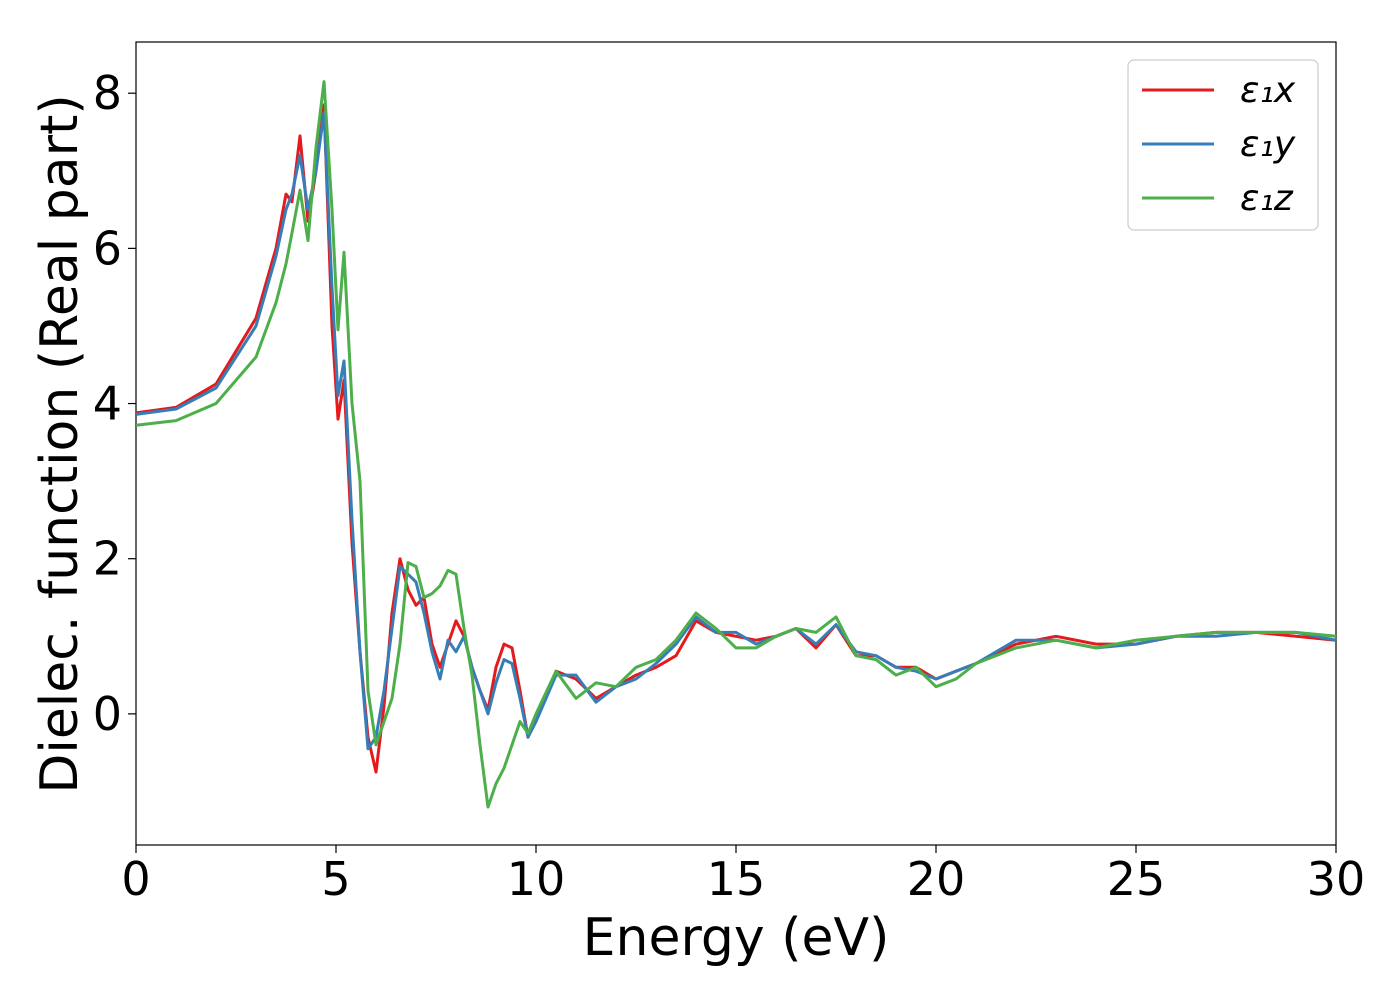  What do you see at coordinates (107, 404) in the screenshot?
I see `y-tick-label: 4` at bounding box center [107, 404].